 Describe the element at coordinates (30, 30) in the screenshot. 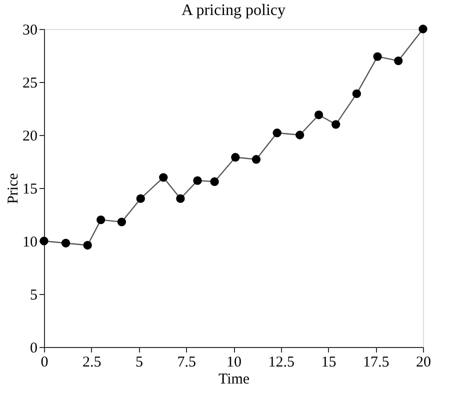

I see `y-tick-label: 30` at that location.